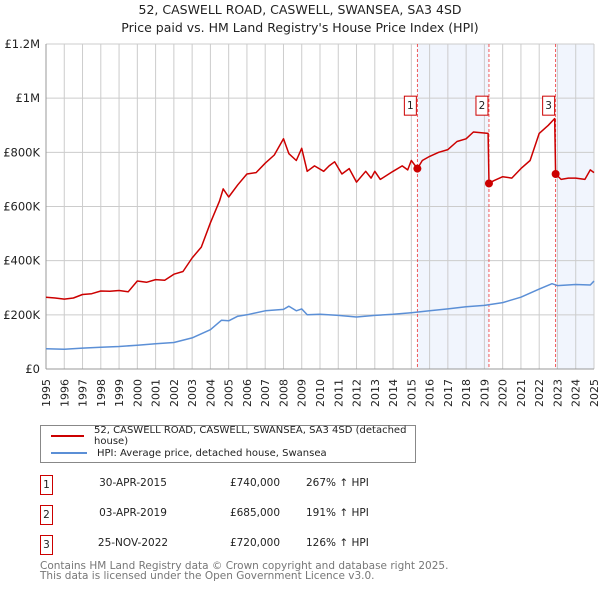 The height and width of the screenshot is (590, 600). I want to click on x-tick-label: 2014, so click(393, 393).